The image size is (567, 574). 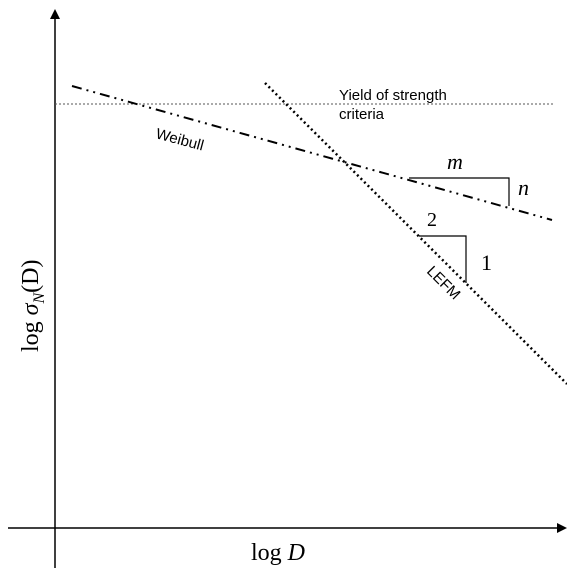 I want to click on weibull-label: Weibull, so click(x=180, y=139).